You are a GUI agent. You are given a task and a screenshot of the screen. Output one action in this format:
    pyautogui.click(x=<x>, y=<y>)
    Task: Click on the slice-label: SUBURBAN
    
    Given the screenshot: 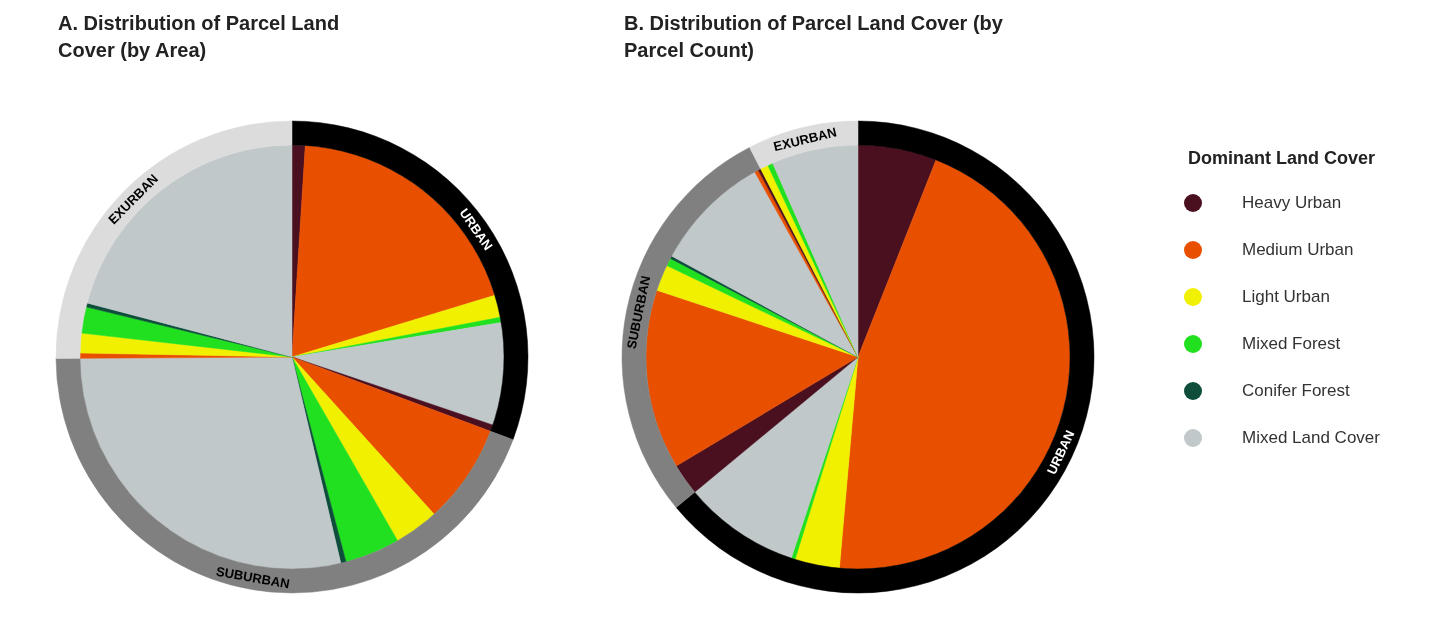 What is the action you would take?
    pyautogui.click(x=252, y=577)
    